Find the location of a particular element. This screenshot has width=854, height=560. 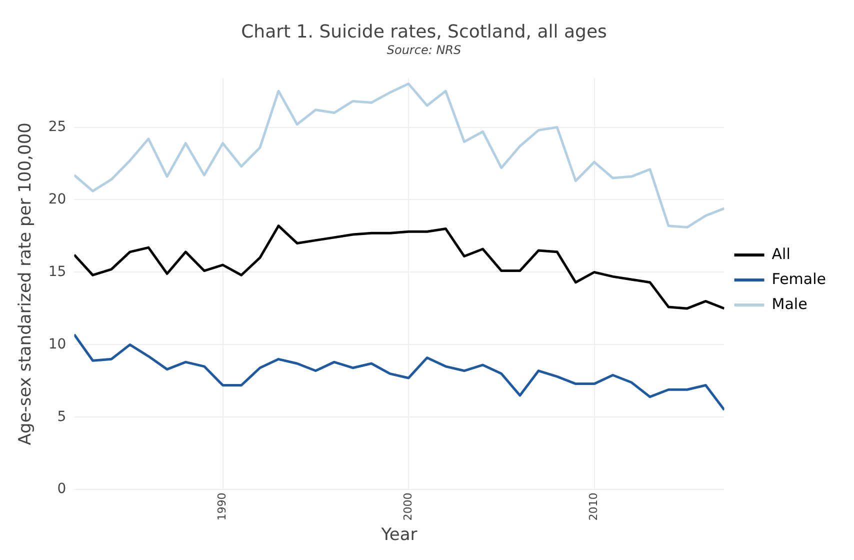

chart-title: Chart 1. Suicide rates, Scotland, all ages is located at coordinates (424, 31).